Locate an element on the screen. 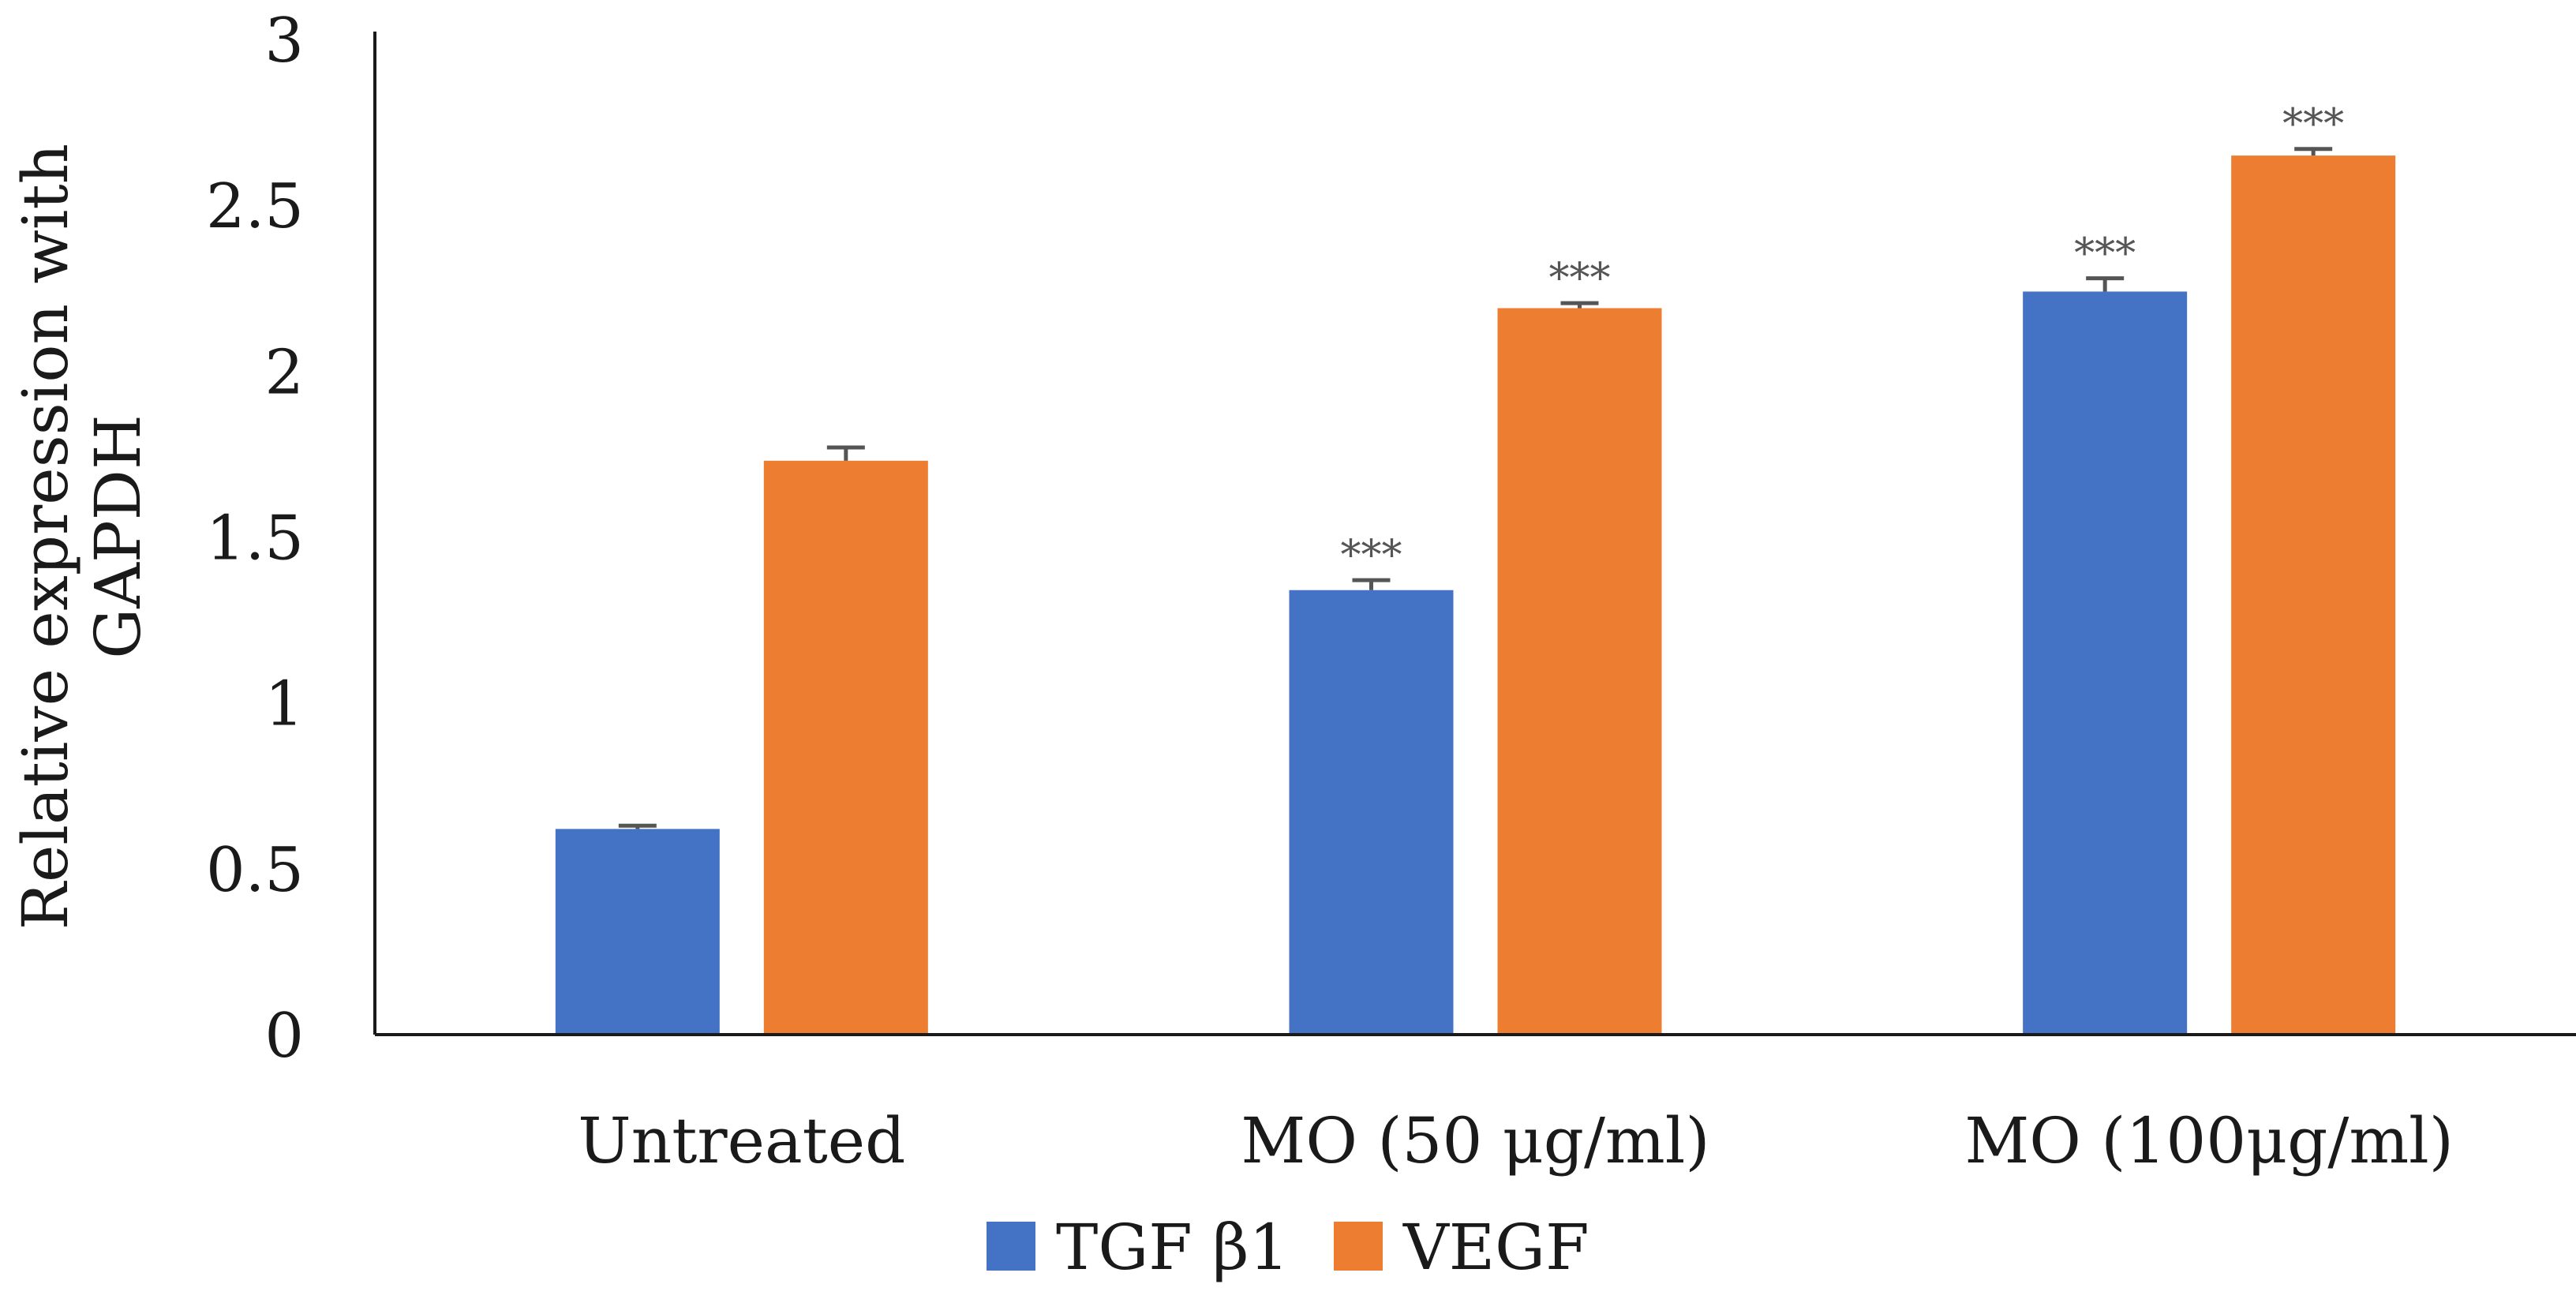 This screenshot has height=1299, width=2576. x-category-label: MO (100μg/ml) is located at coordinates (2209, 1141).